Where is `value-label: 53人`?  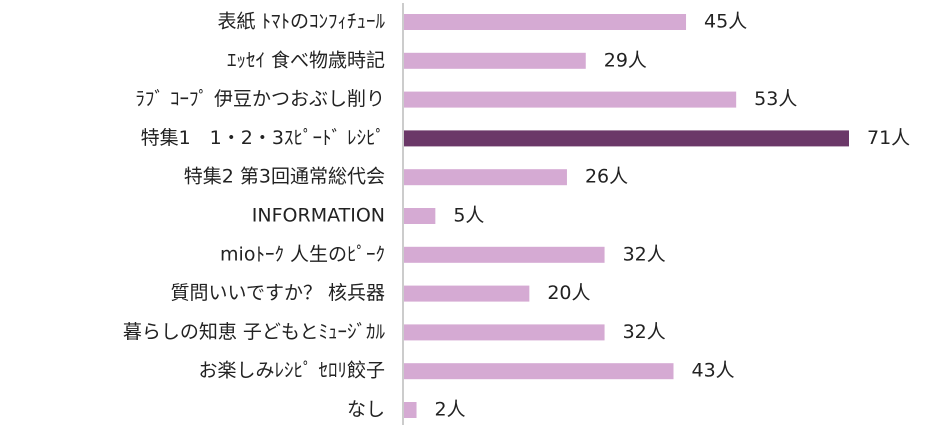 value-label: 53人 is located at coordinates (775, 99).